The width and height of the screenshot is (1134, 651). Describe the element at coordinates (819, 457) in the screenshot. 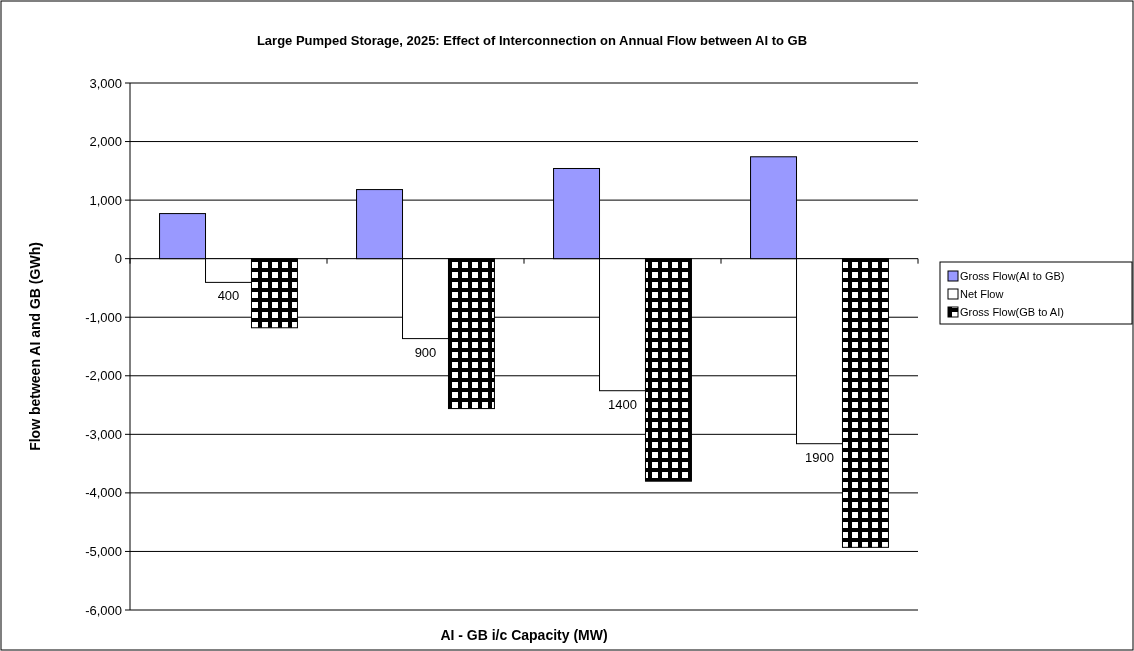

I see `x-tick-label: 1900` at that location.